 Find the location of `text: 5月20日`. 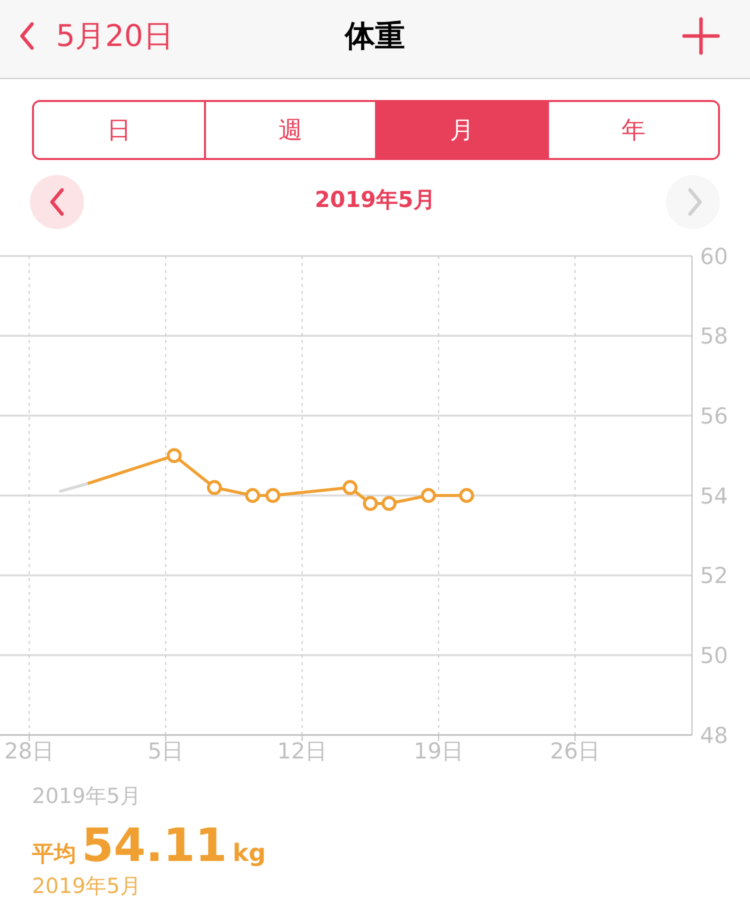

text: 5月20日 is located at coordinates (115, 37).